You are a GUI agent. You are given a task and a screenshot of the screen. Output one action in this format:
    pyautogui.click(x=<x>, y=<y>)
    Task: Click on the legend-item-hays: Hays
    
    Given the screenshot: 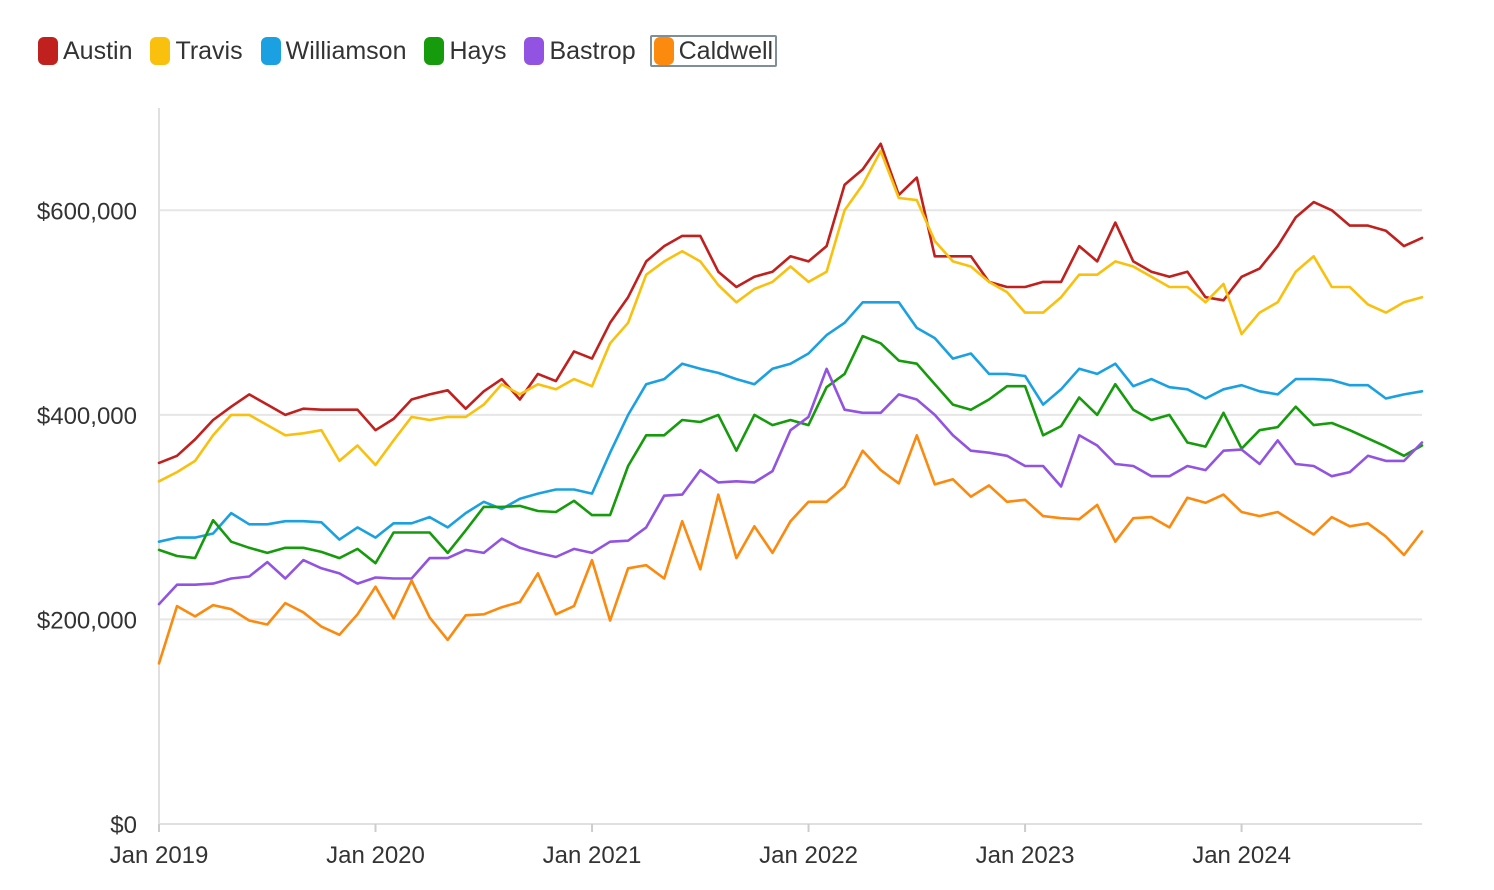 What is the action you would take?
    pyautogui.click(x=465, y=51)
    